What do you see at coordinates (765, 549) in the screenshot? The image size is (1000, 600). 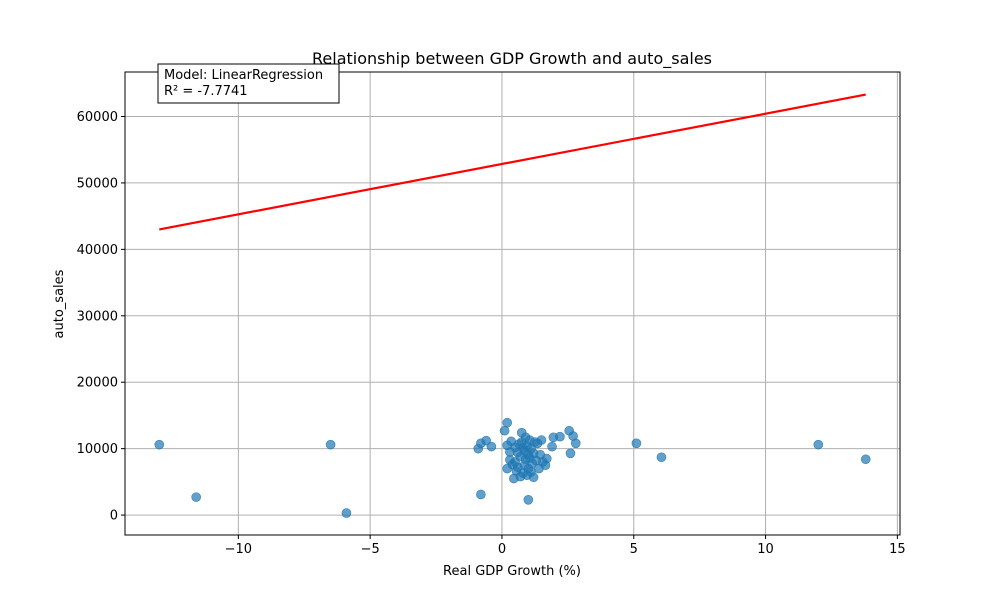 I see `x-tick-label: 10` at bounding box center [765, 549].